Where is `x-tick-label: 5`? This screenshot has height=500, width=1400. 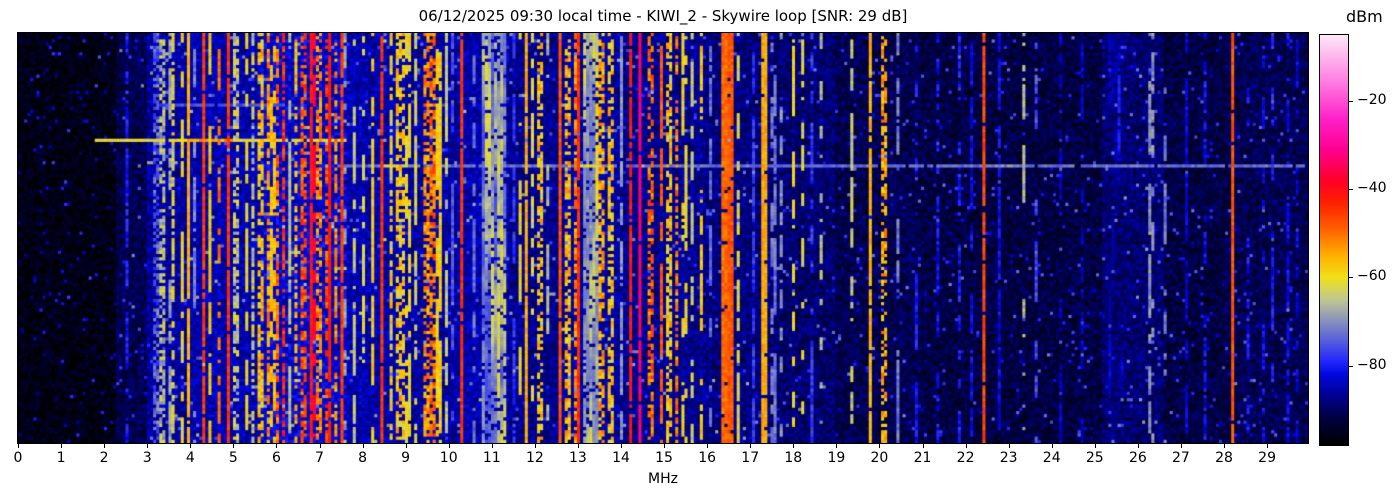 x-tick-label: 5 is located at coordinates (233, 458).